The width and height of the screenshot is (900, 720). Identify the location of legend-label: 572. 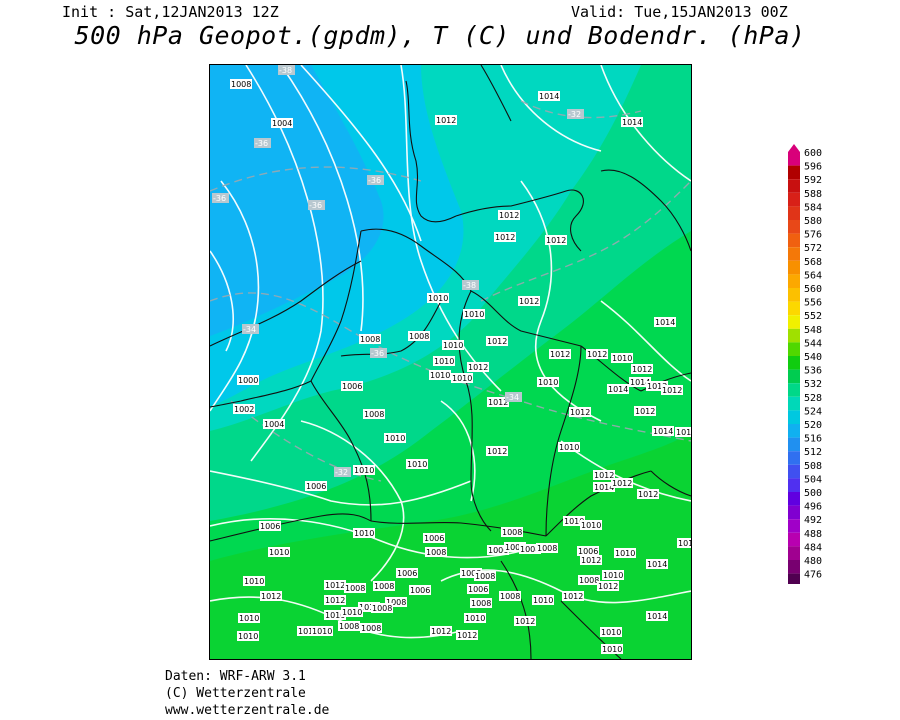
(813, 248).